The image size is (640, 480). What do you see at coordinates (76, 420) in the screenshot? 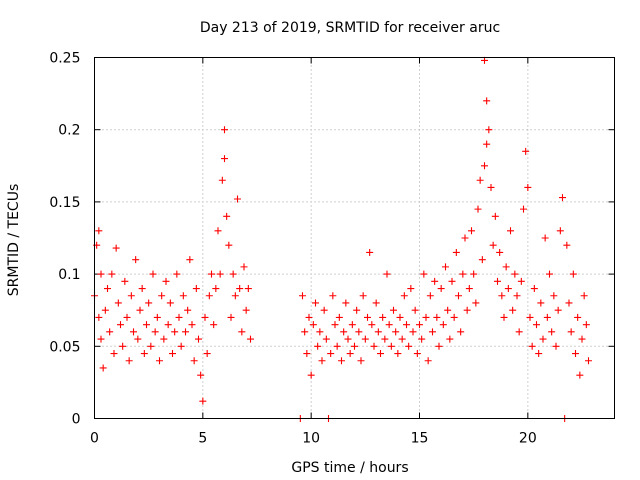
I see `y-tick-label: 0` at bounding box center [76, 420].